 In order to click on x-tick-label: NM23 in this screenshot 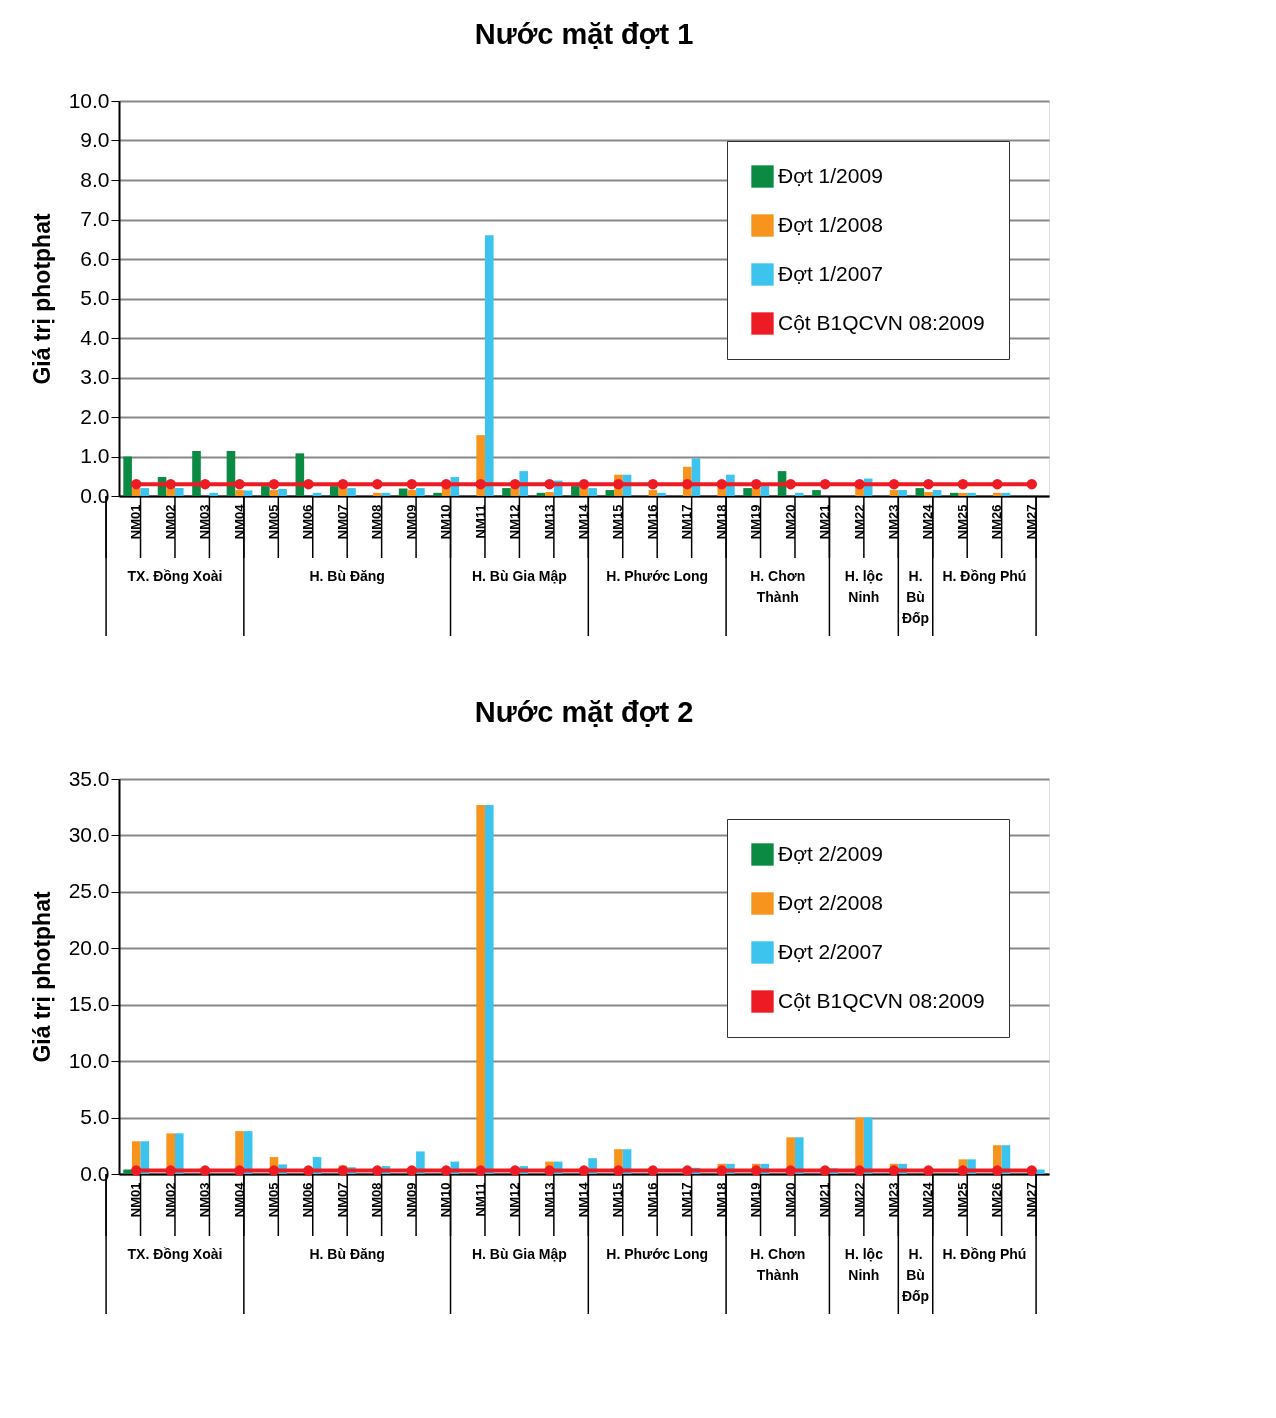, I will do `click(893, 1200)`.